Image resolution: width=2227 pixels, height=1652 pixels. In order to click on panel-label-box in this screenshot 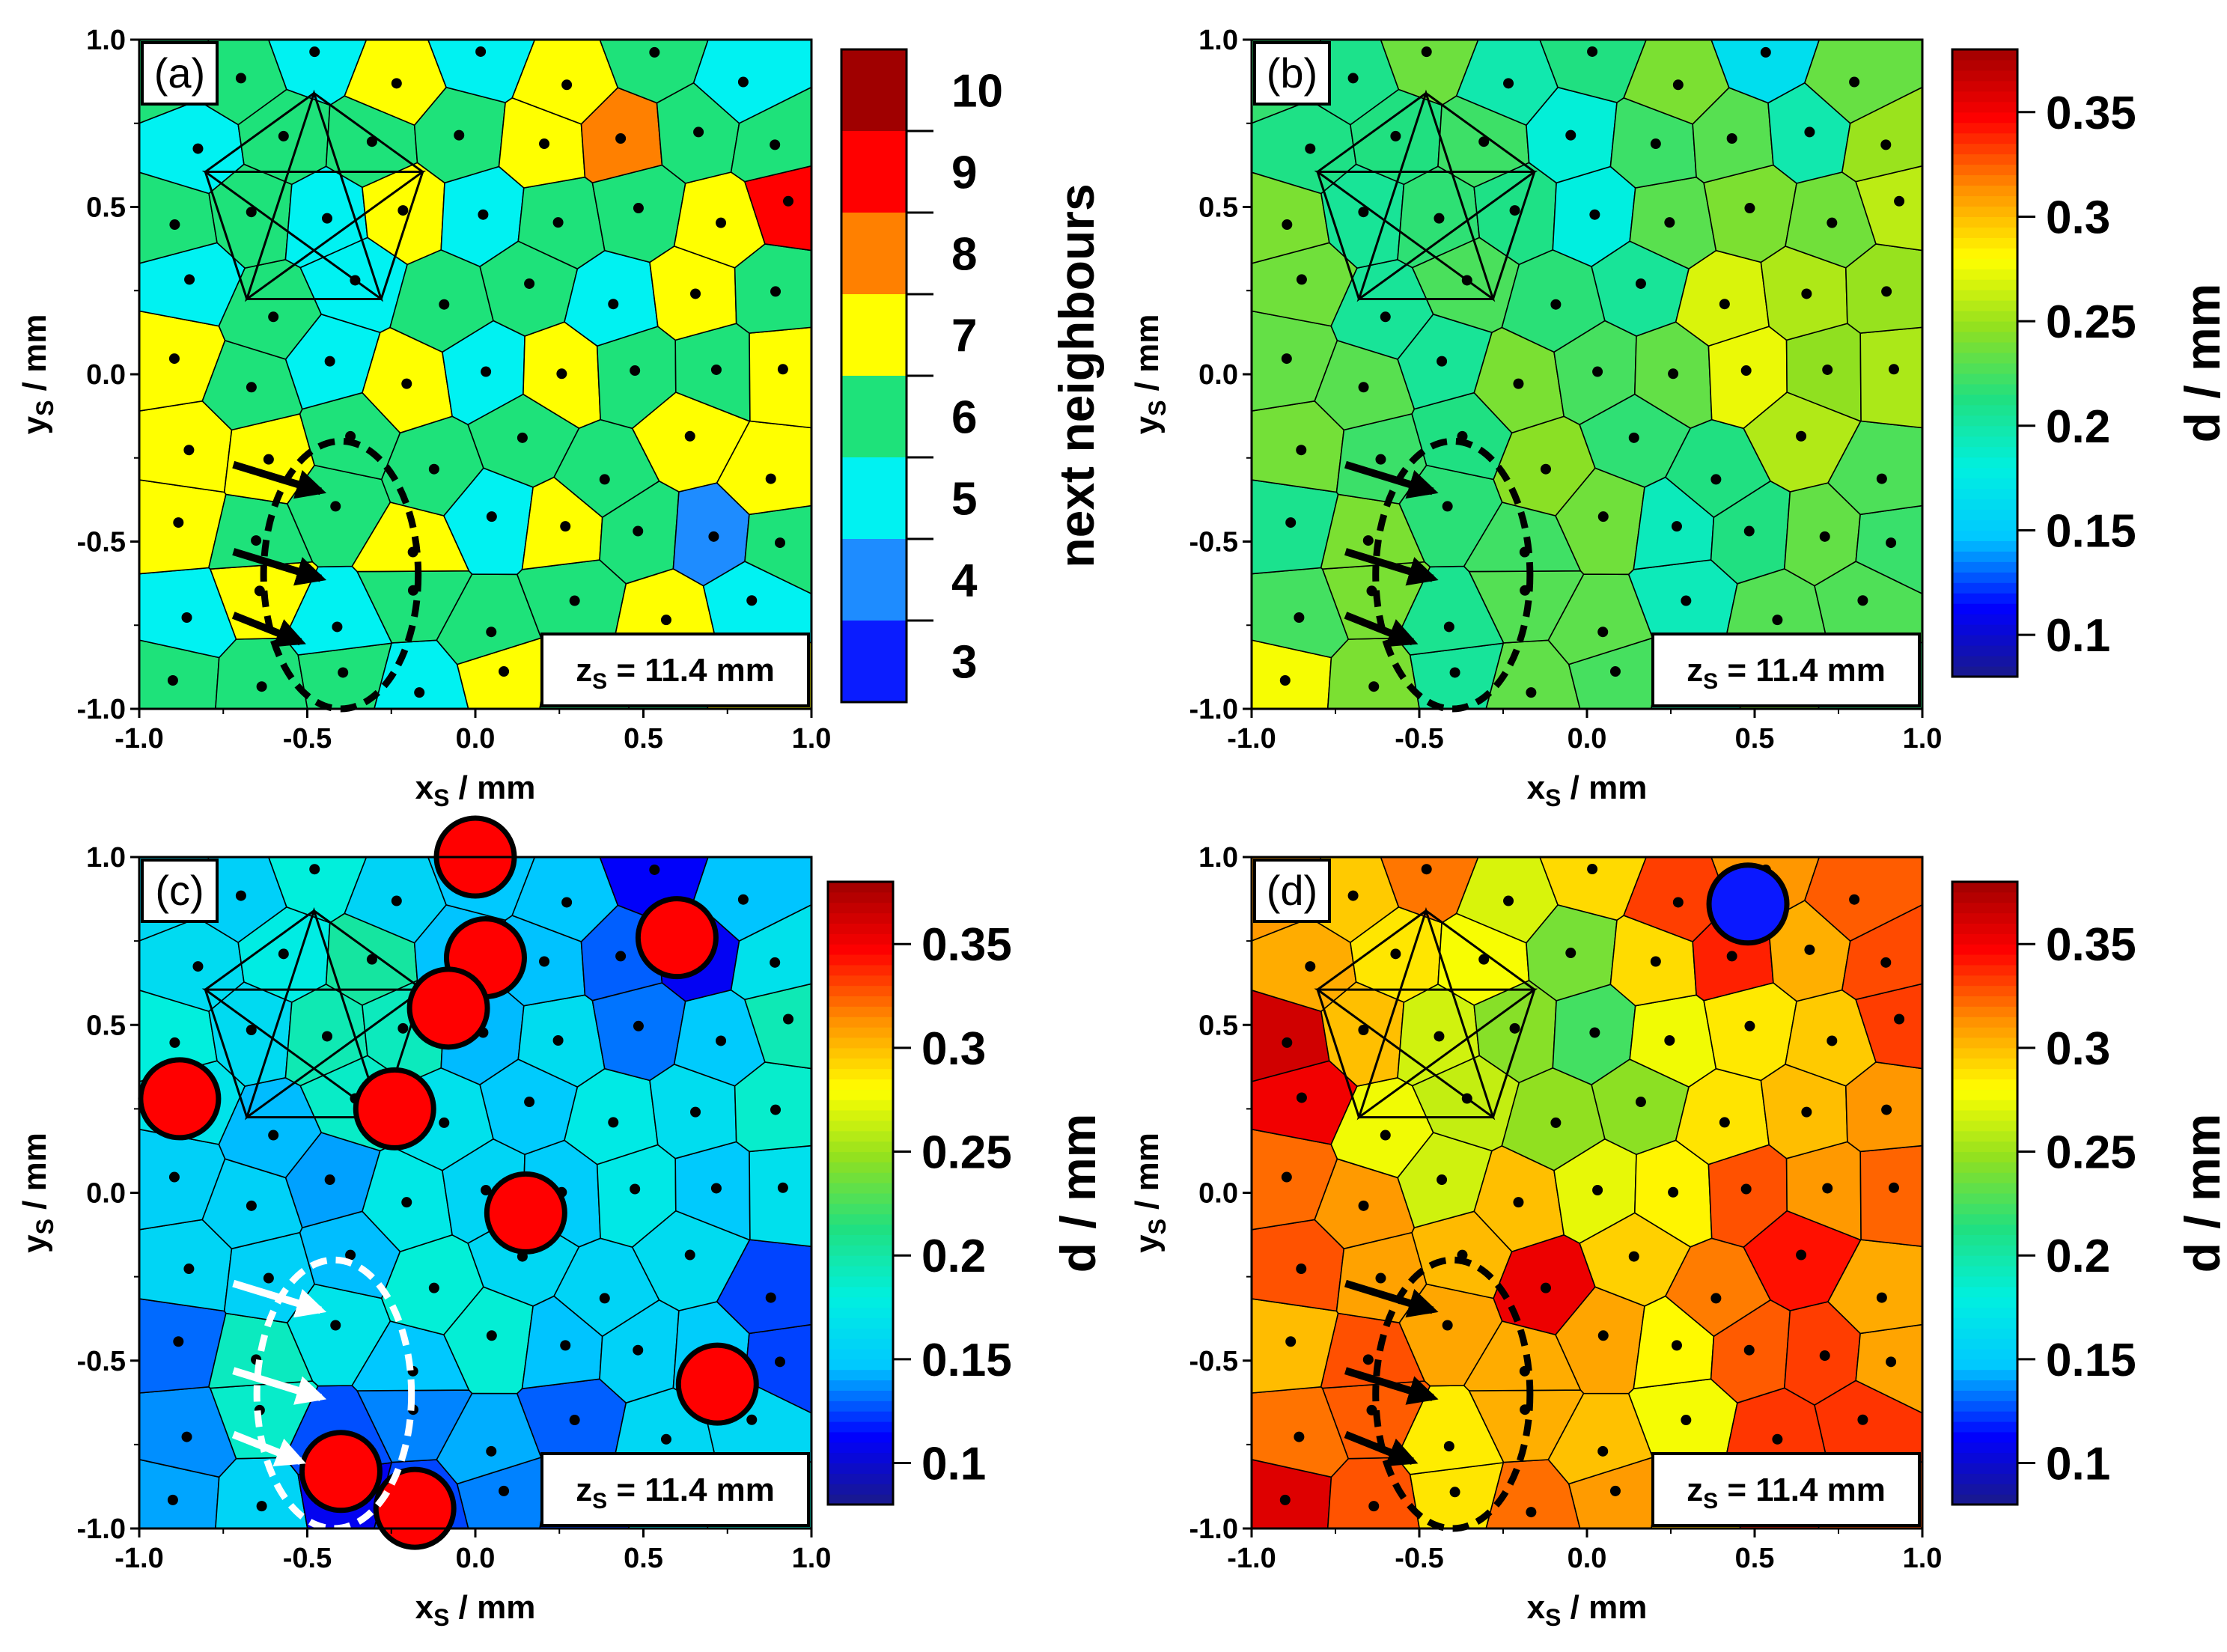, I will do `click(1292, 891)`.